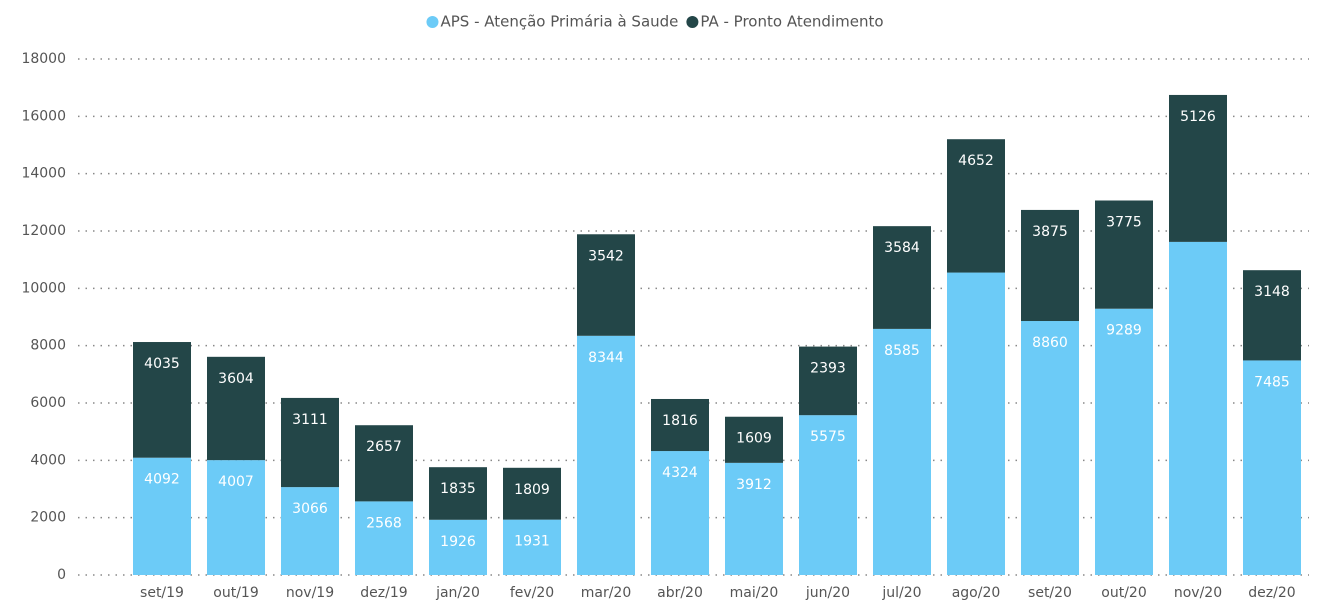 The image size is (1318, 605). Describe the element at coordinates (606, 593) in the screenshot. I see `x-tick-label: mar/20` at that location.